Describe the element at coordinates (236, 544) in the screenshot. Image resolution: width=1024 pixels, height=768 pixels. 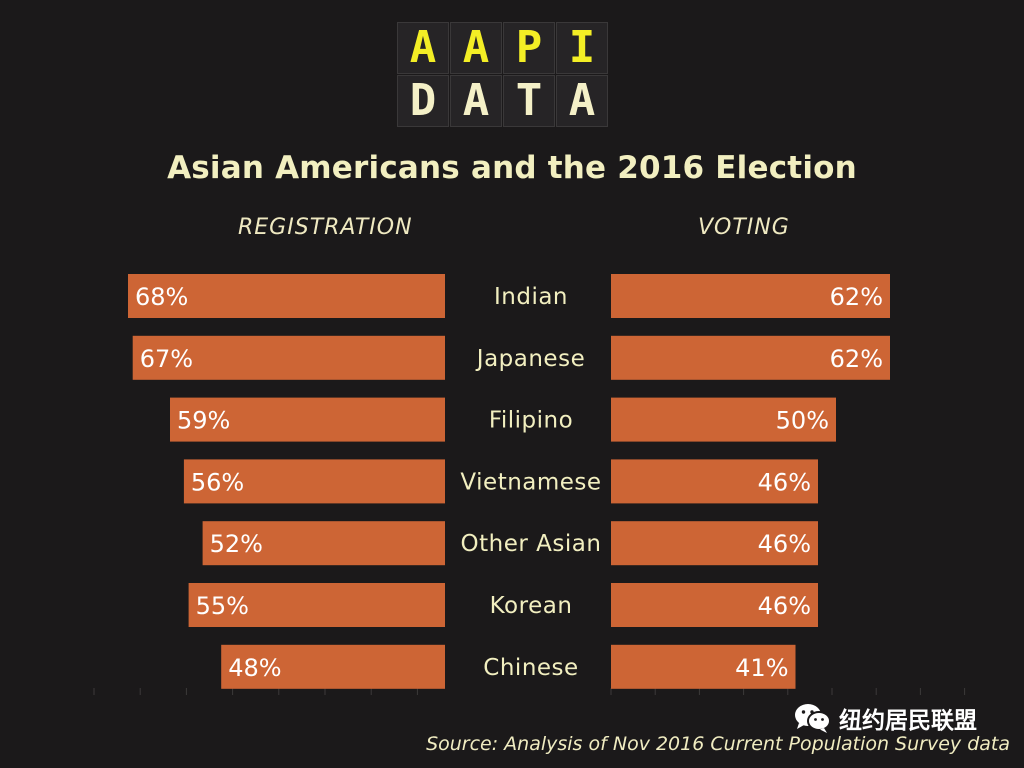
I see `registration-value-label: 52%` at that location.